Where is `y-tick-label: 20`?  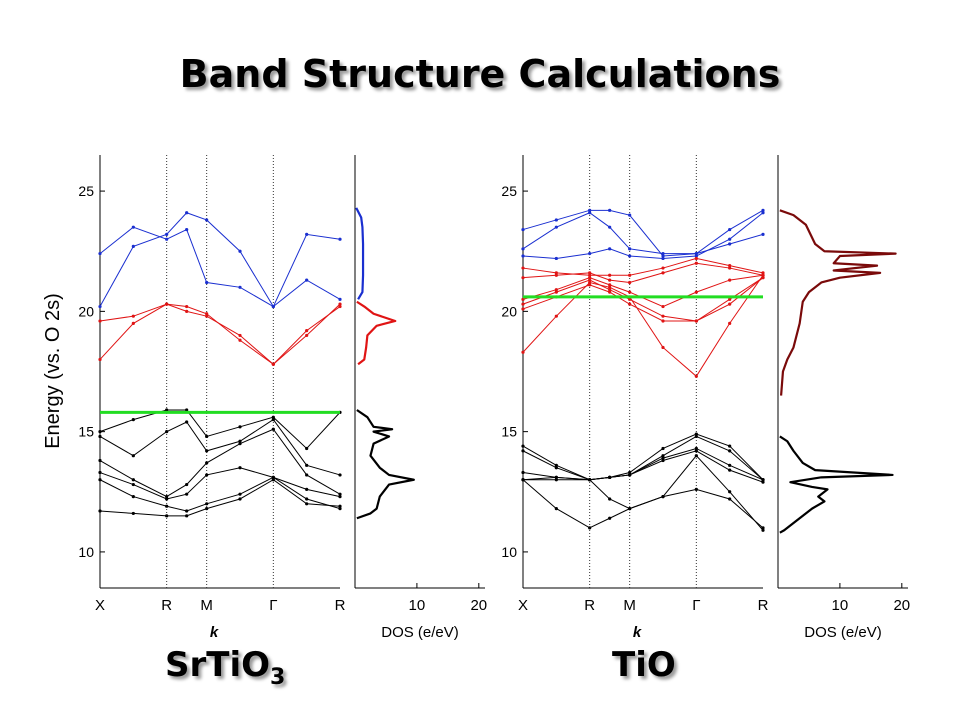 y-tick-label: 20 is located at coordinates (86, 311).